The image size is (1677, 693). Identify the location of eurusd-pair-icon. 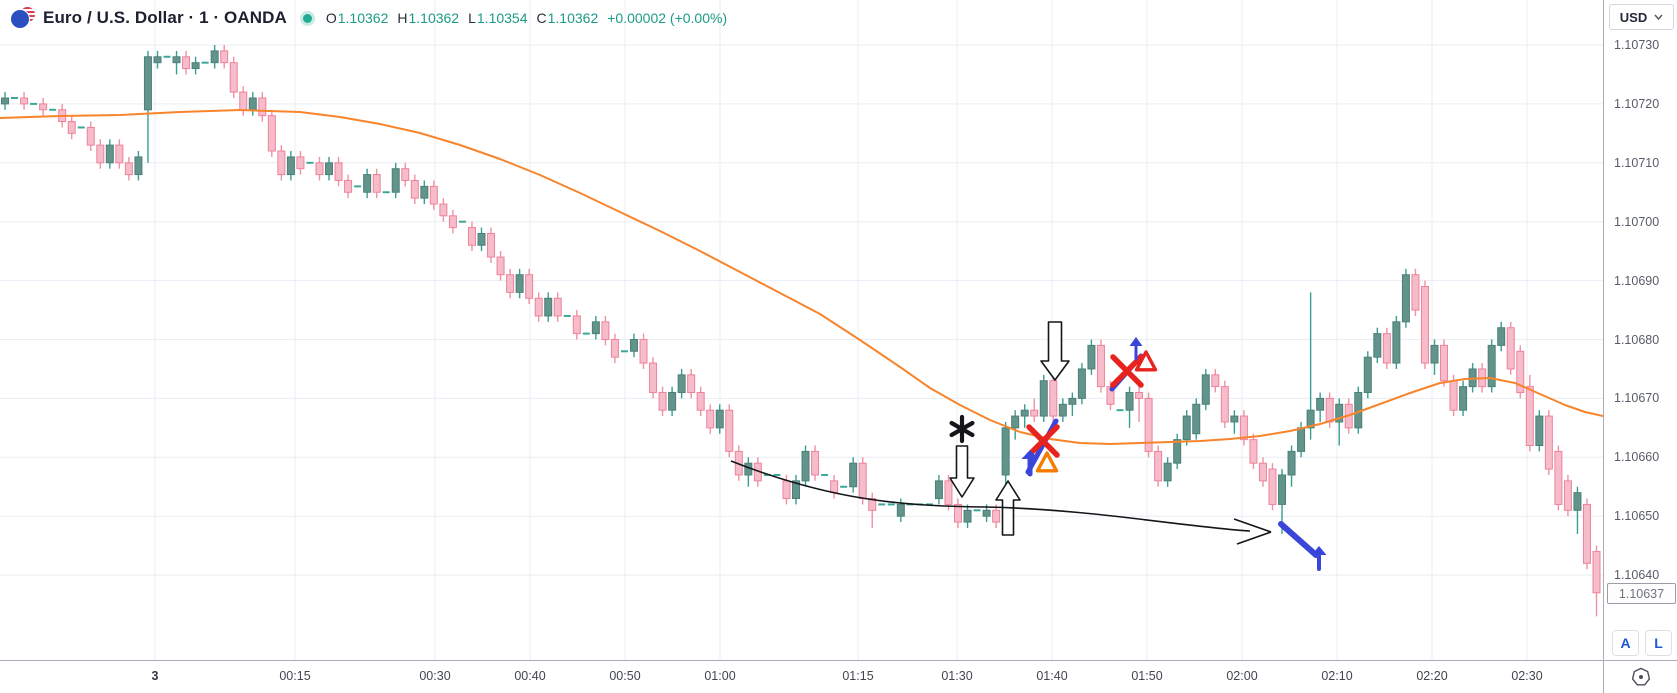
(23, 18).